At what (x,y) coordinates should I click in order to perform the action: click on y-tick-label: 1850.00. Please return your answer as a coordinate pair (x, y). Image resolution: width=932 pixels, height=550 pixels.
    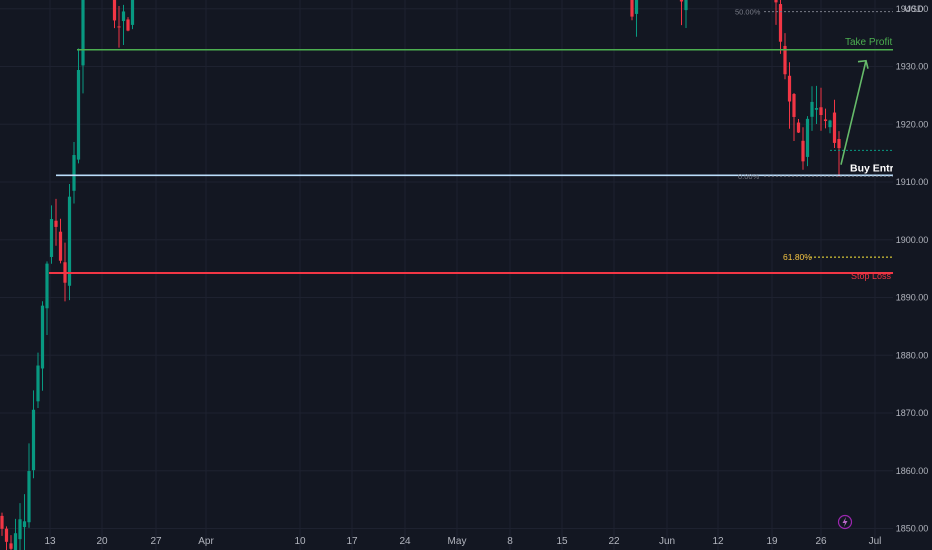
    Looking at the image, I should click on (912, 529).